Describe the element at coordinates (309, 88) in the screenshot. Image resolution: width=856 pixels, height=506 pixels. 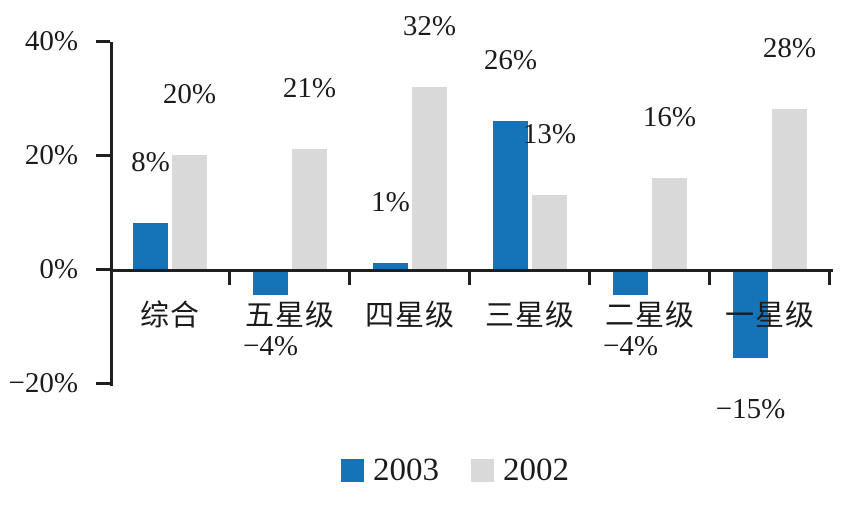
I see `value-label-2002-1: 21%` at that location.